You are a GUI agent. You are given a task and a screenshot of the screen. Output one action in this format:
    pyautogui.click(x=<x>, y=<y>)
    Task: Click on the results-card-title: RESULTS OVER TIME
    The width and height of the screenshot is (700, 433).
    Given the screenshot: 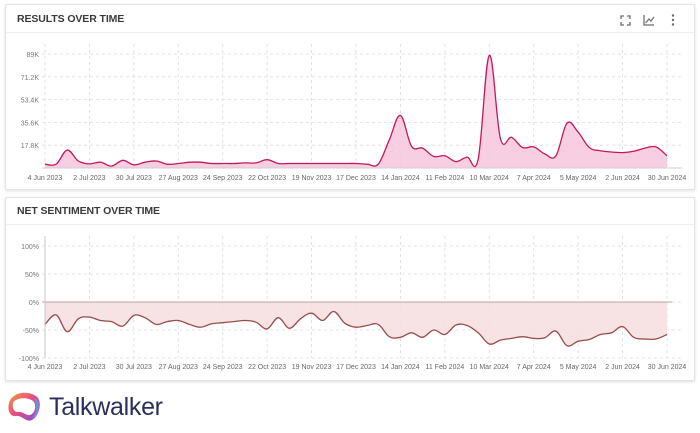 What is the action you would take?
    pyautogui.click(x=71, y=19)
    